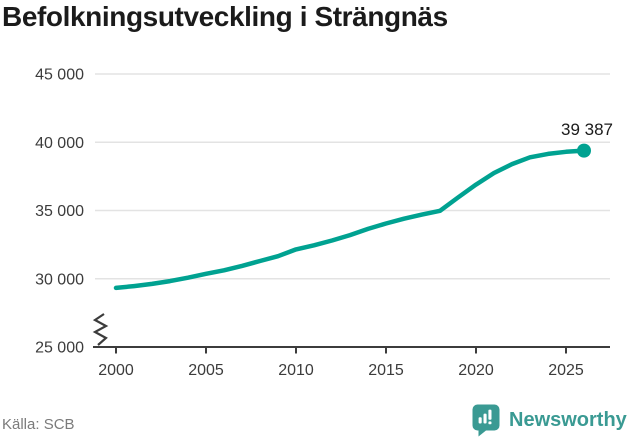 The height and width of the screenshot is (439, 631). I want to click on chart-title: Befolkningsutveckling i Strängnäs, so click(225, 16).